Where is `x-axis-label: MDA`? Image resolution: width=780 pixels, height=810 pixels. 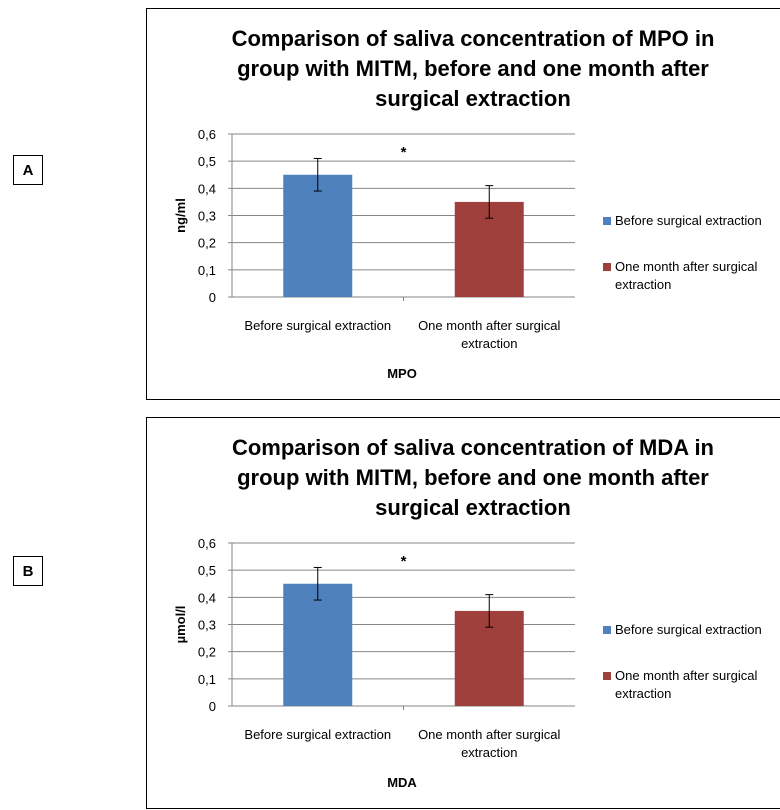
x-axis-label: MDA is located at coordinates (402, 782).